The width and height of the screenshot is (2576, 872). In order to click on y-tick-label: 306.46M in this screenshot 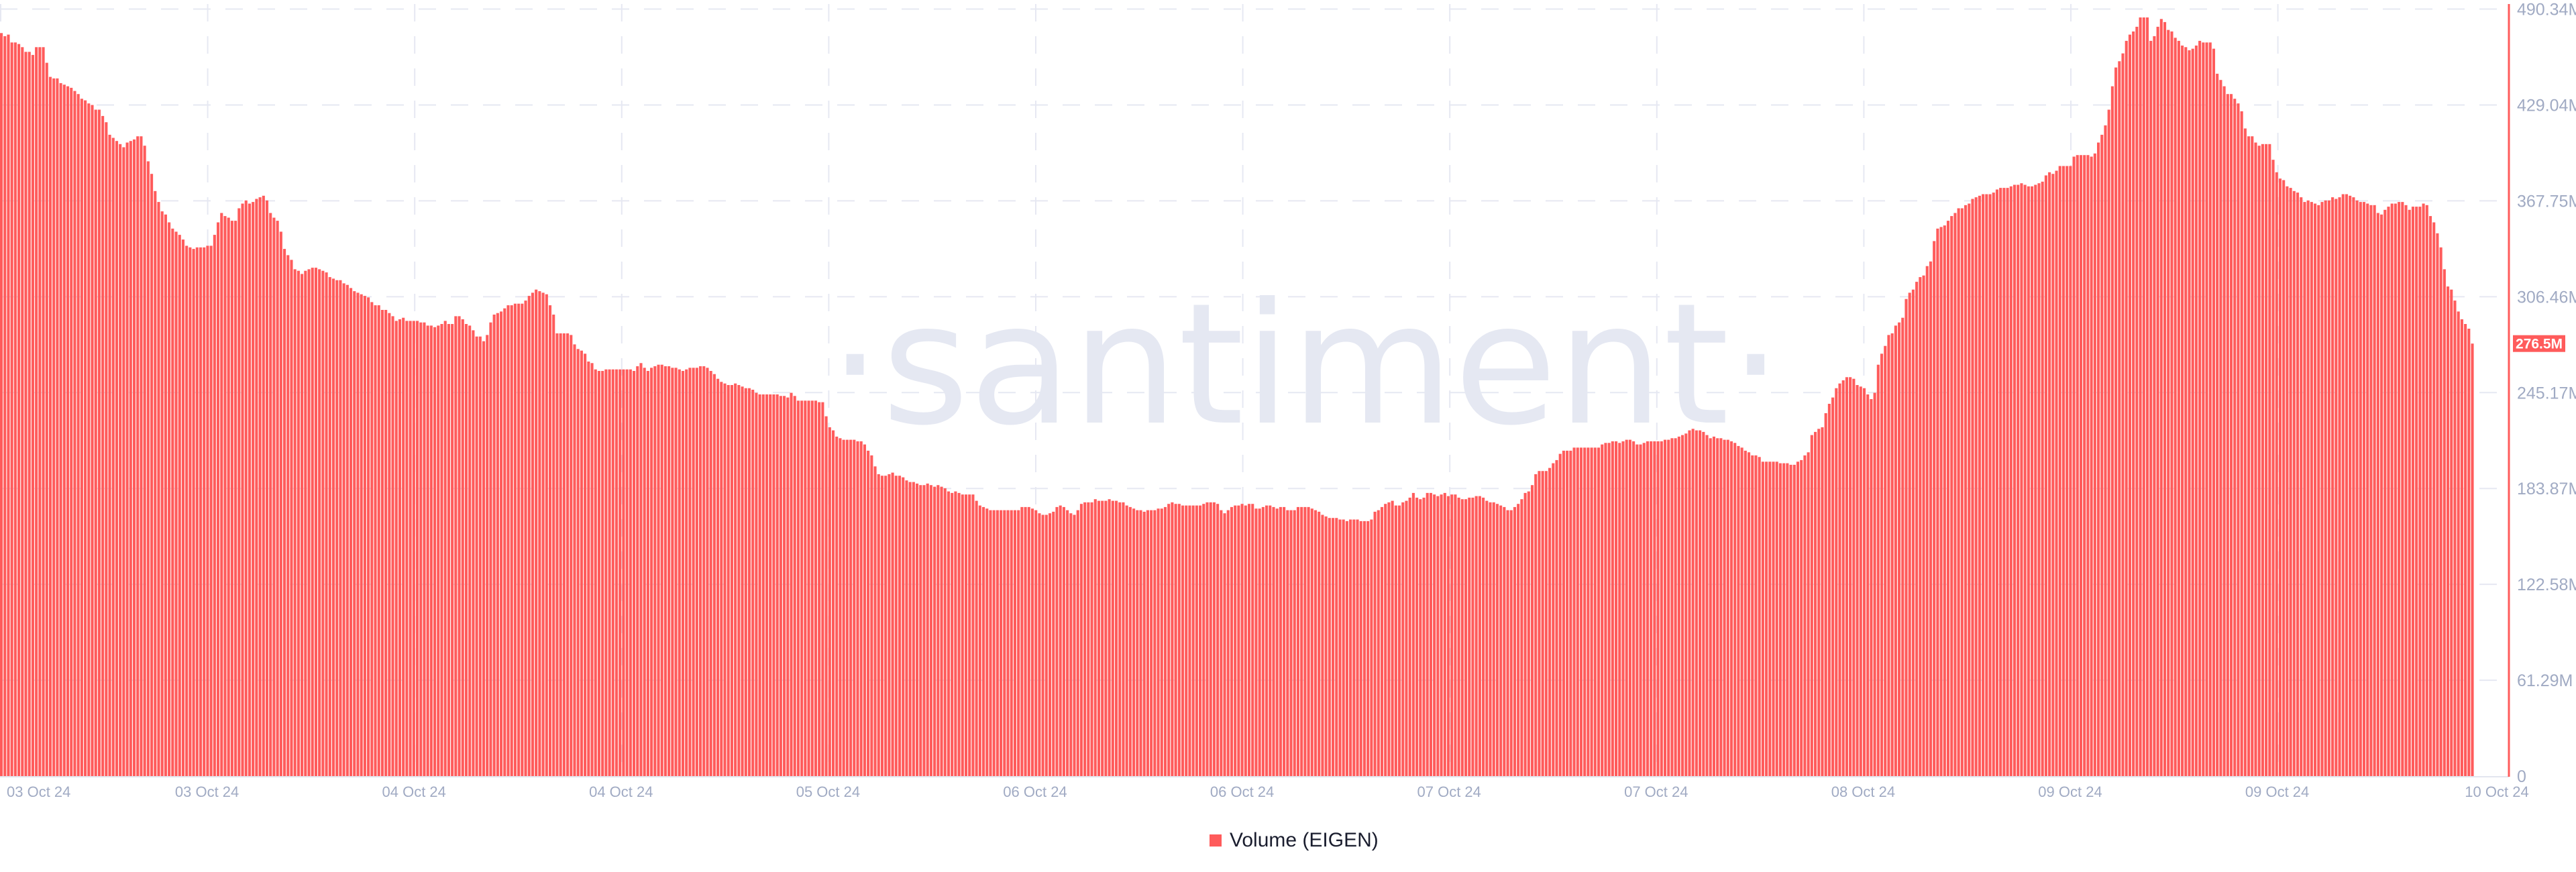, I will do `click(2546, 298)`.